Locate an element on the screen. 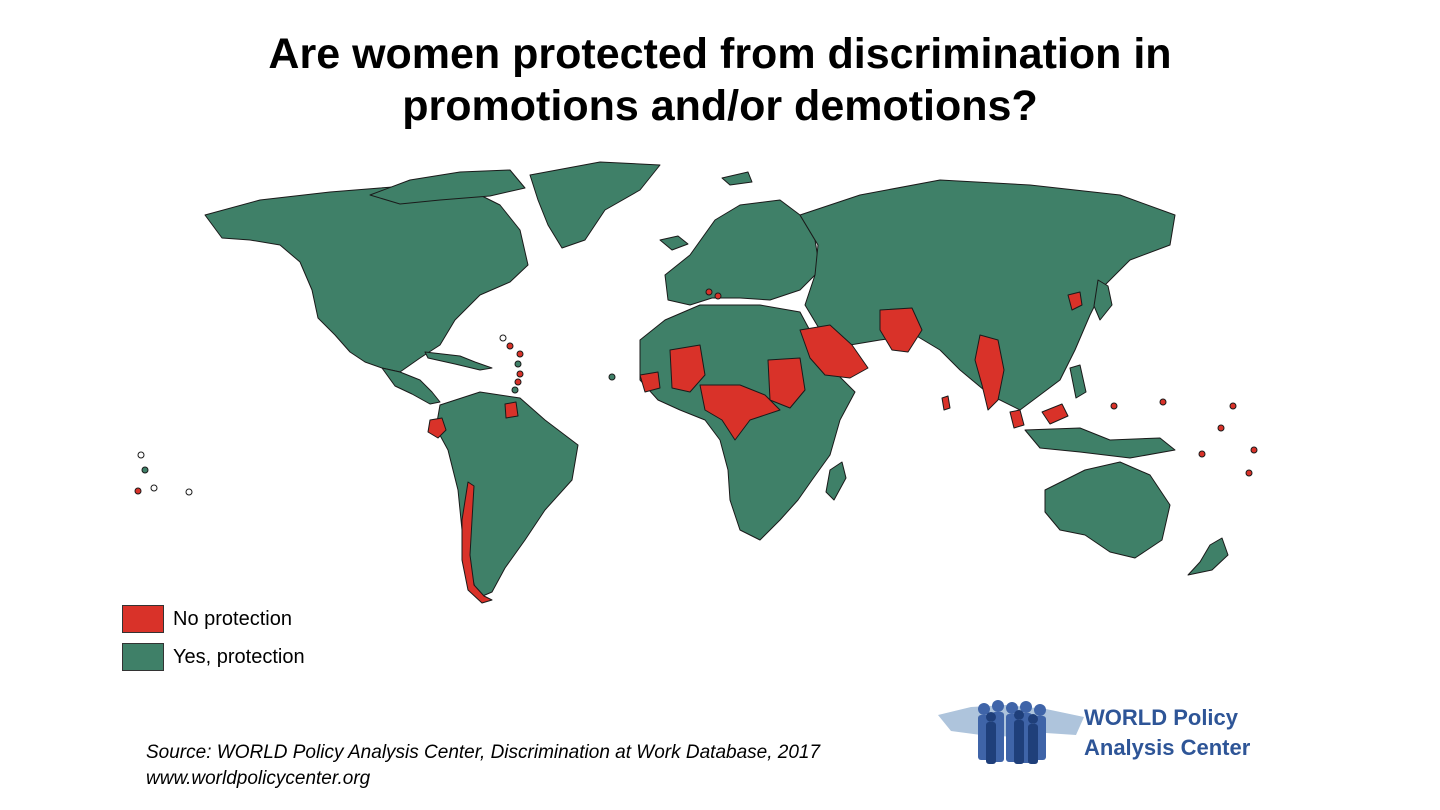  indonesia is located at coordinates (1100, 443).